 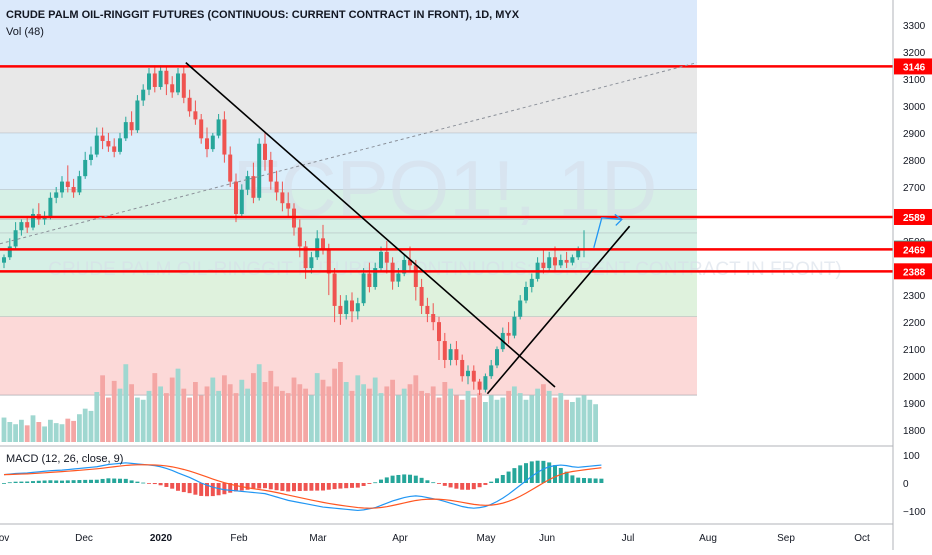 What do you see at coordinates (914, 134) in the screenshot?
I see `price-tick-label: 2900` at bounding box center [914, 134].